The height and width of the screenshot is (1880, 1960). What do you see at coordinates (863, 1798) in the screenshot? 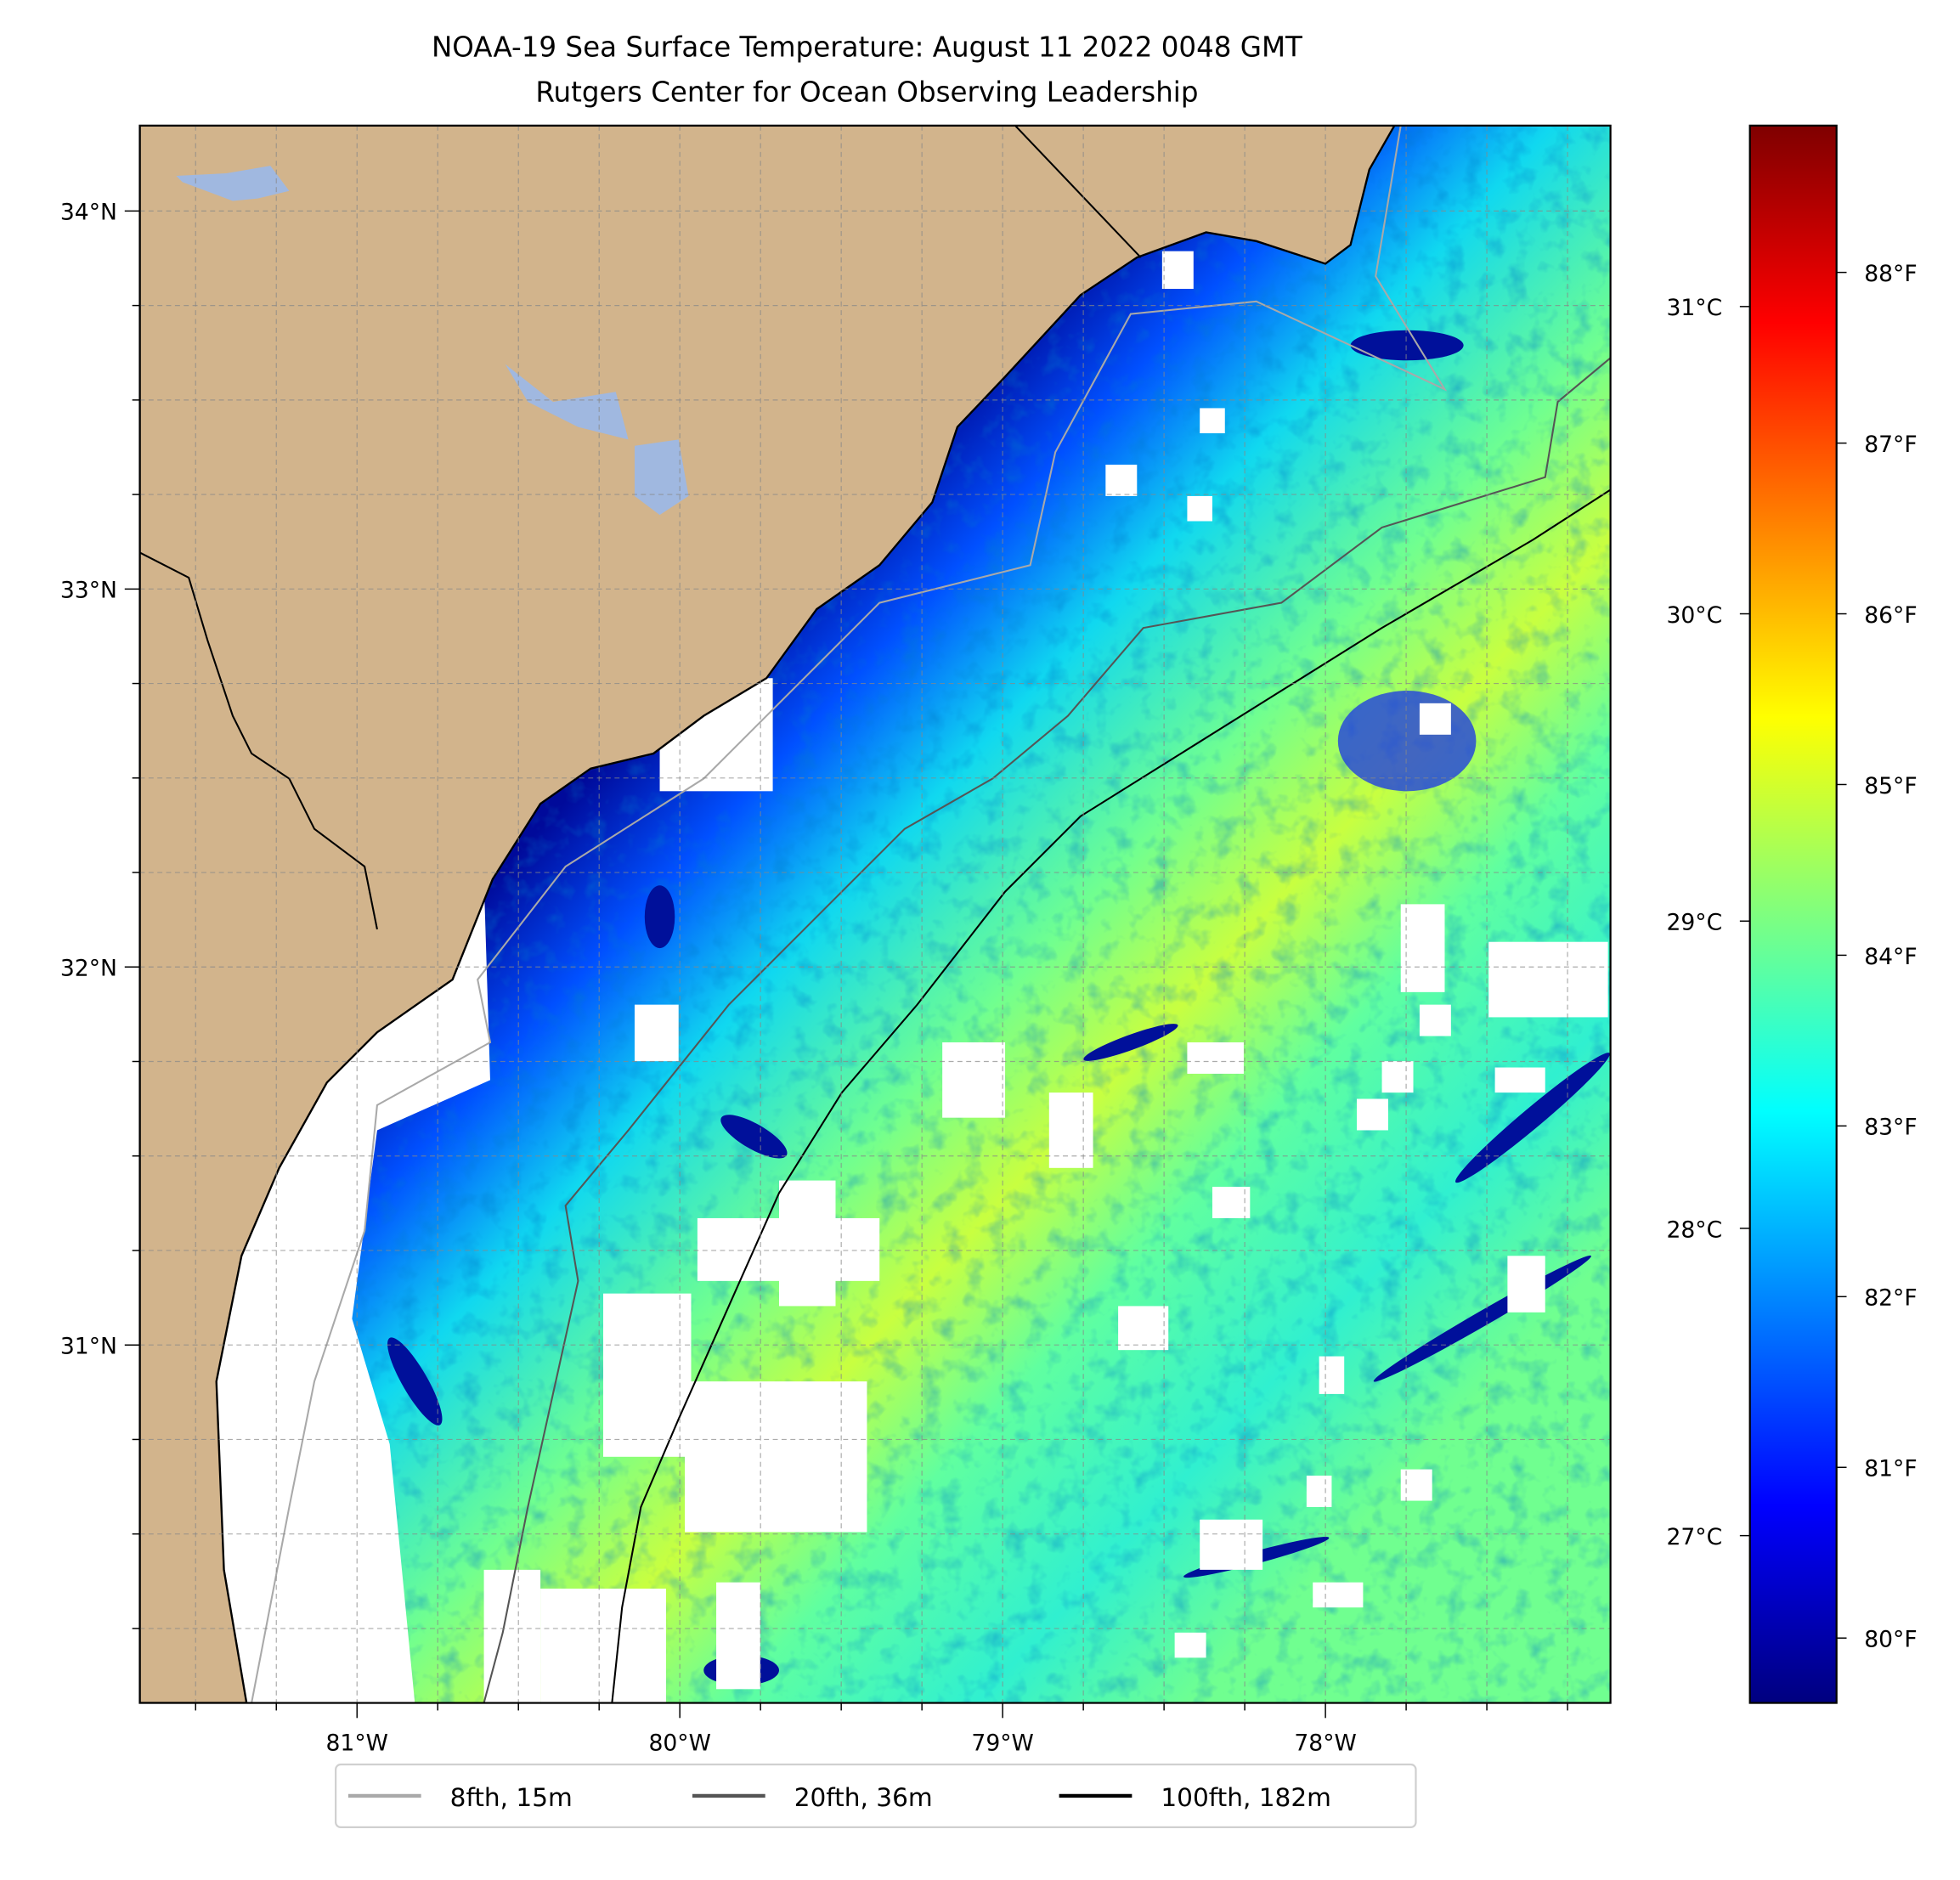
I see `legend-label-36m: 20fth, 36m` at bounding box center [863, 1798].